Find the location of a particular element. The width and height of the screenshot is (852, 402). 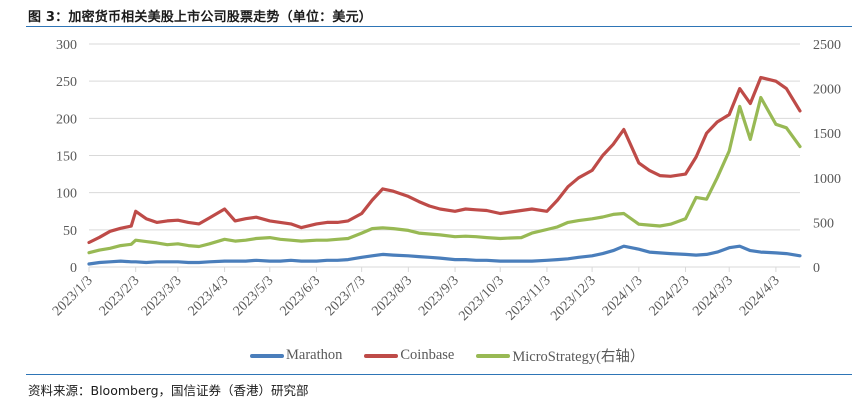

left-y-axis: 0 50 100 150 200 250 300 is located at coordinates (66, 157).